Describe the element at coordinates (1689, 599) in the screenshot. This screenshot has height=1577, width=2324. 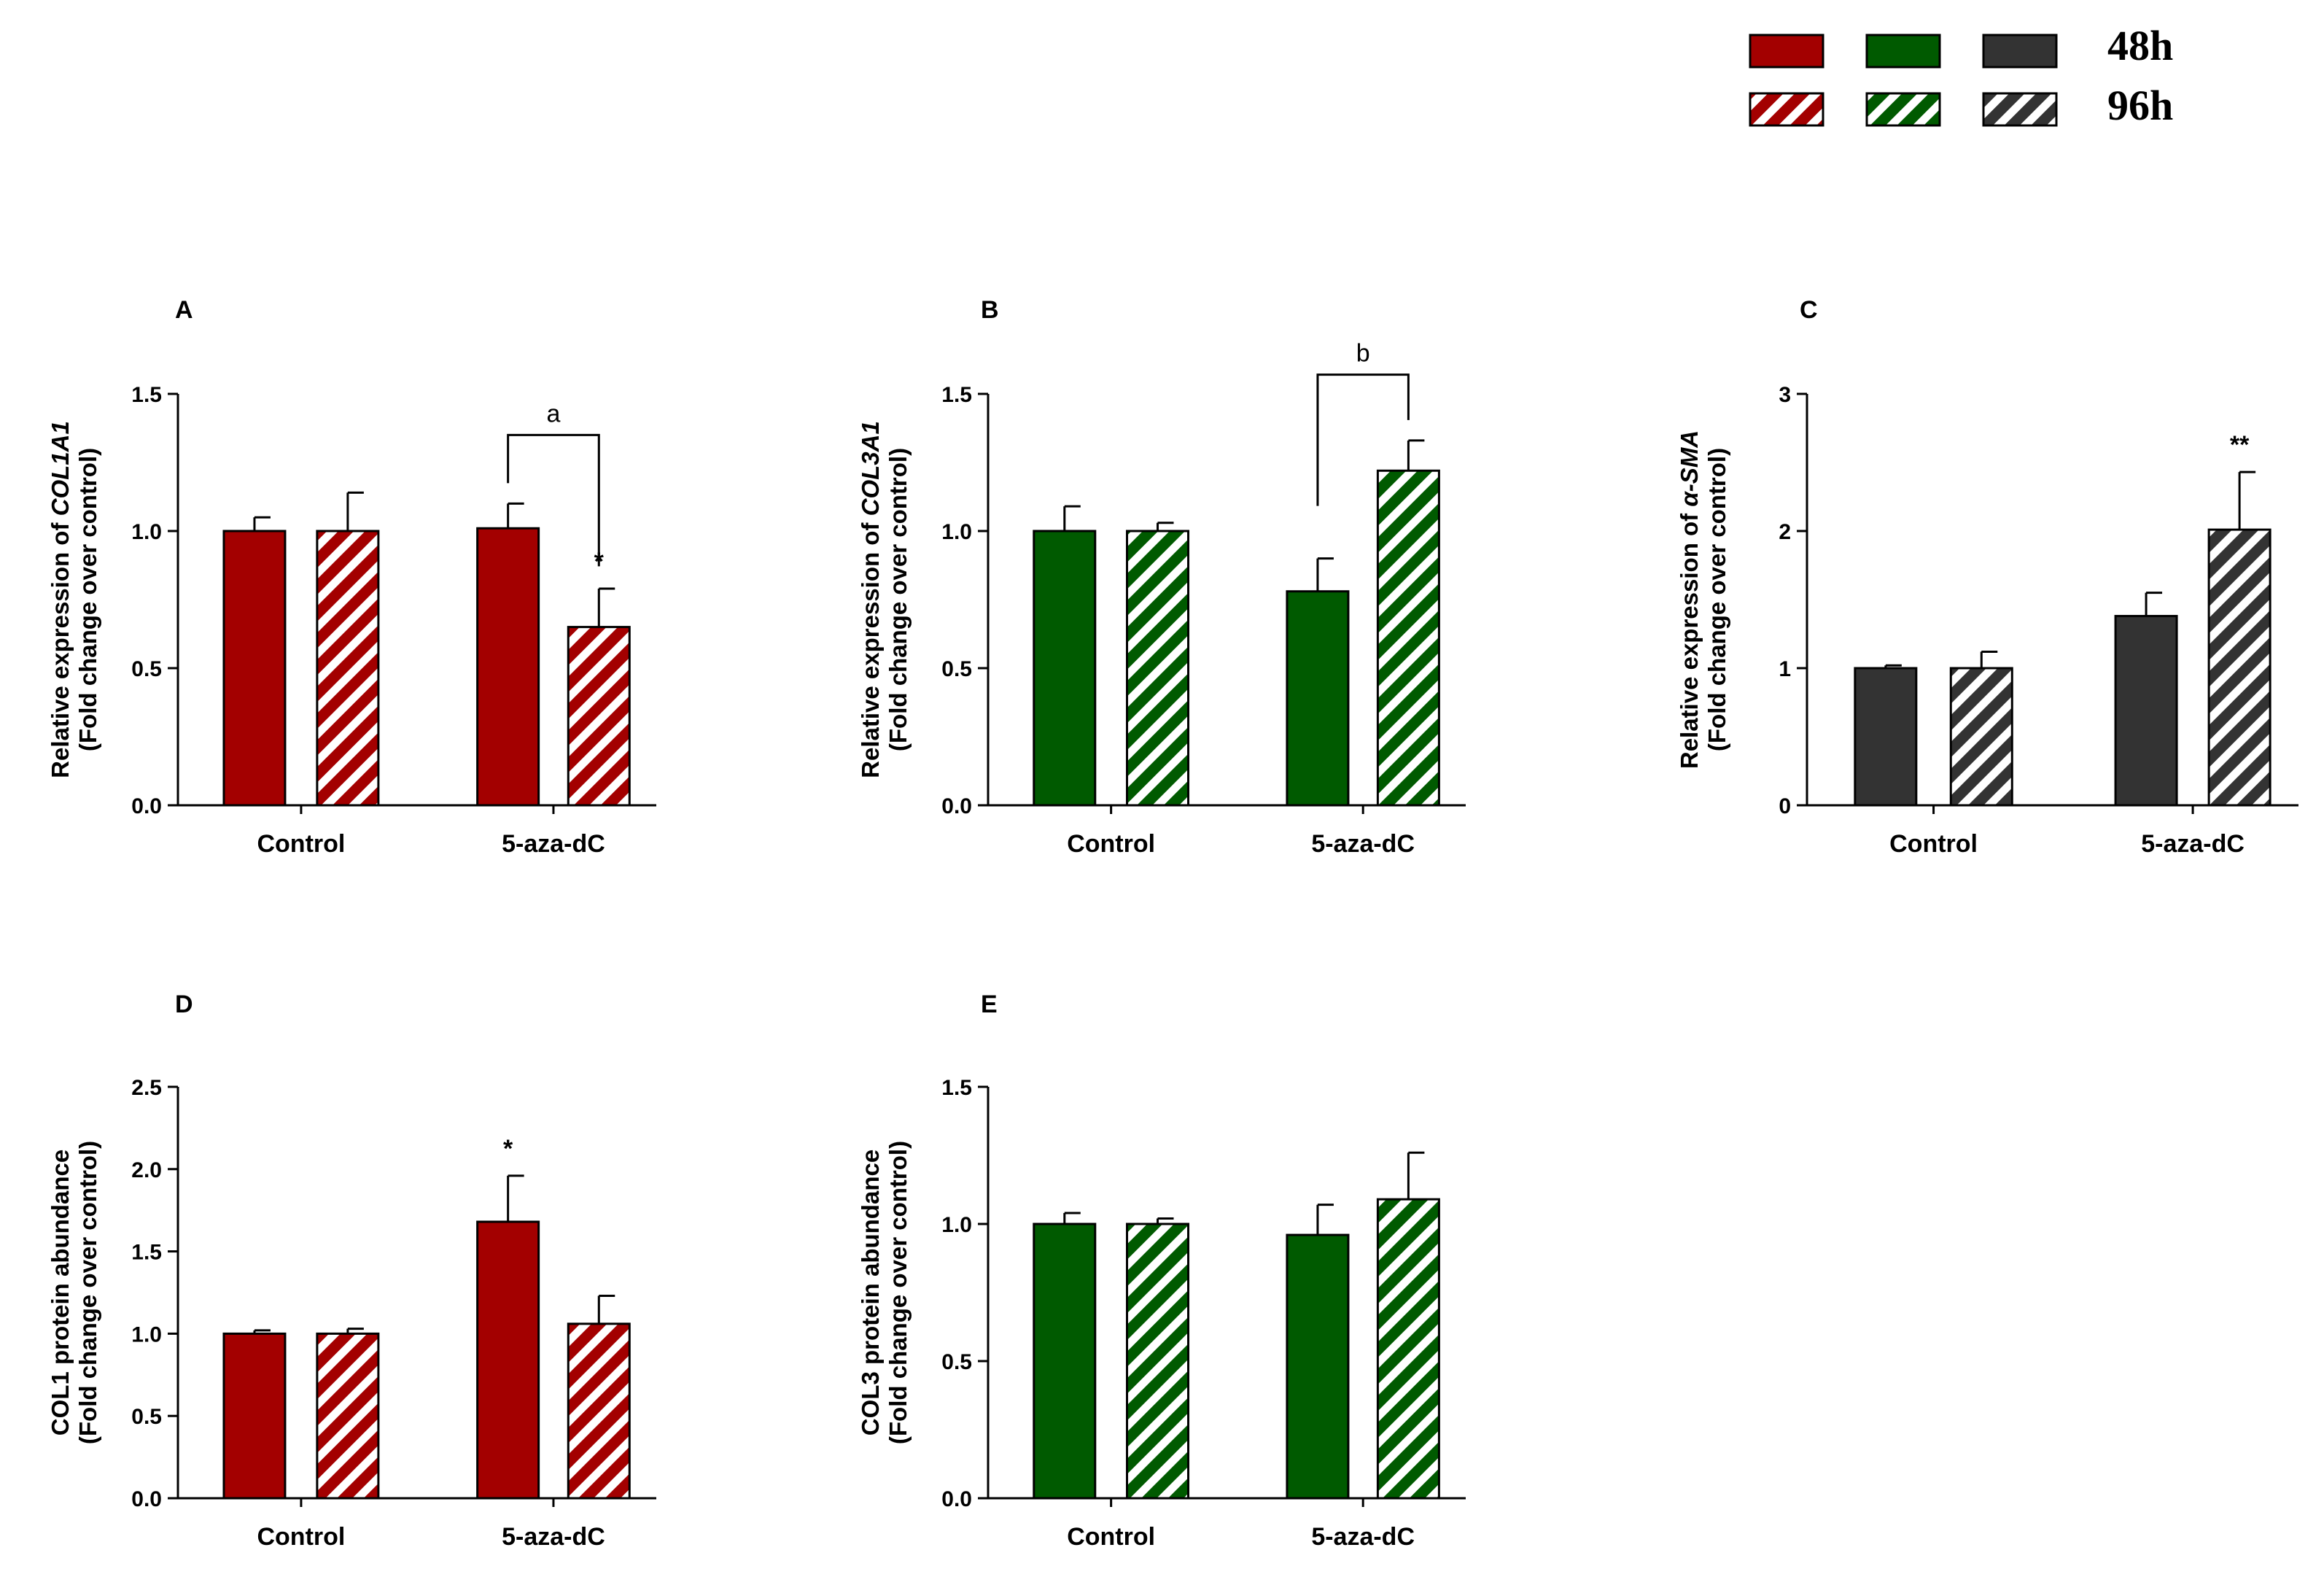
I see `y-axis-label: Relative expression of α-SMA` at that location.